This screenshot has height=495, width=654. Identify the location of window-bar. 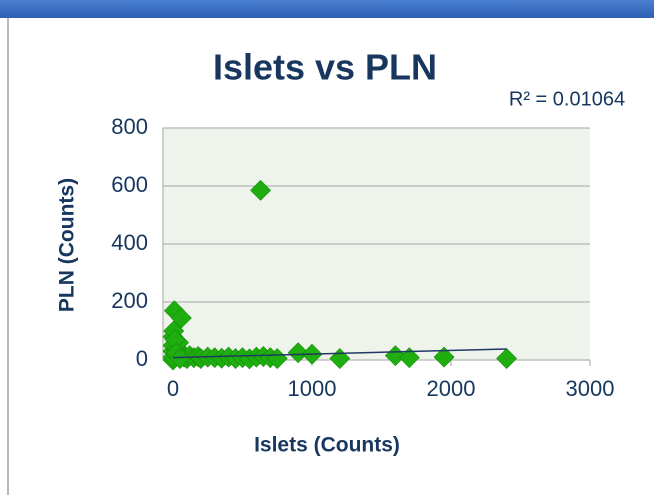
(327, 9).